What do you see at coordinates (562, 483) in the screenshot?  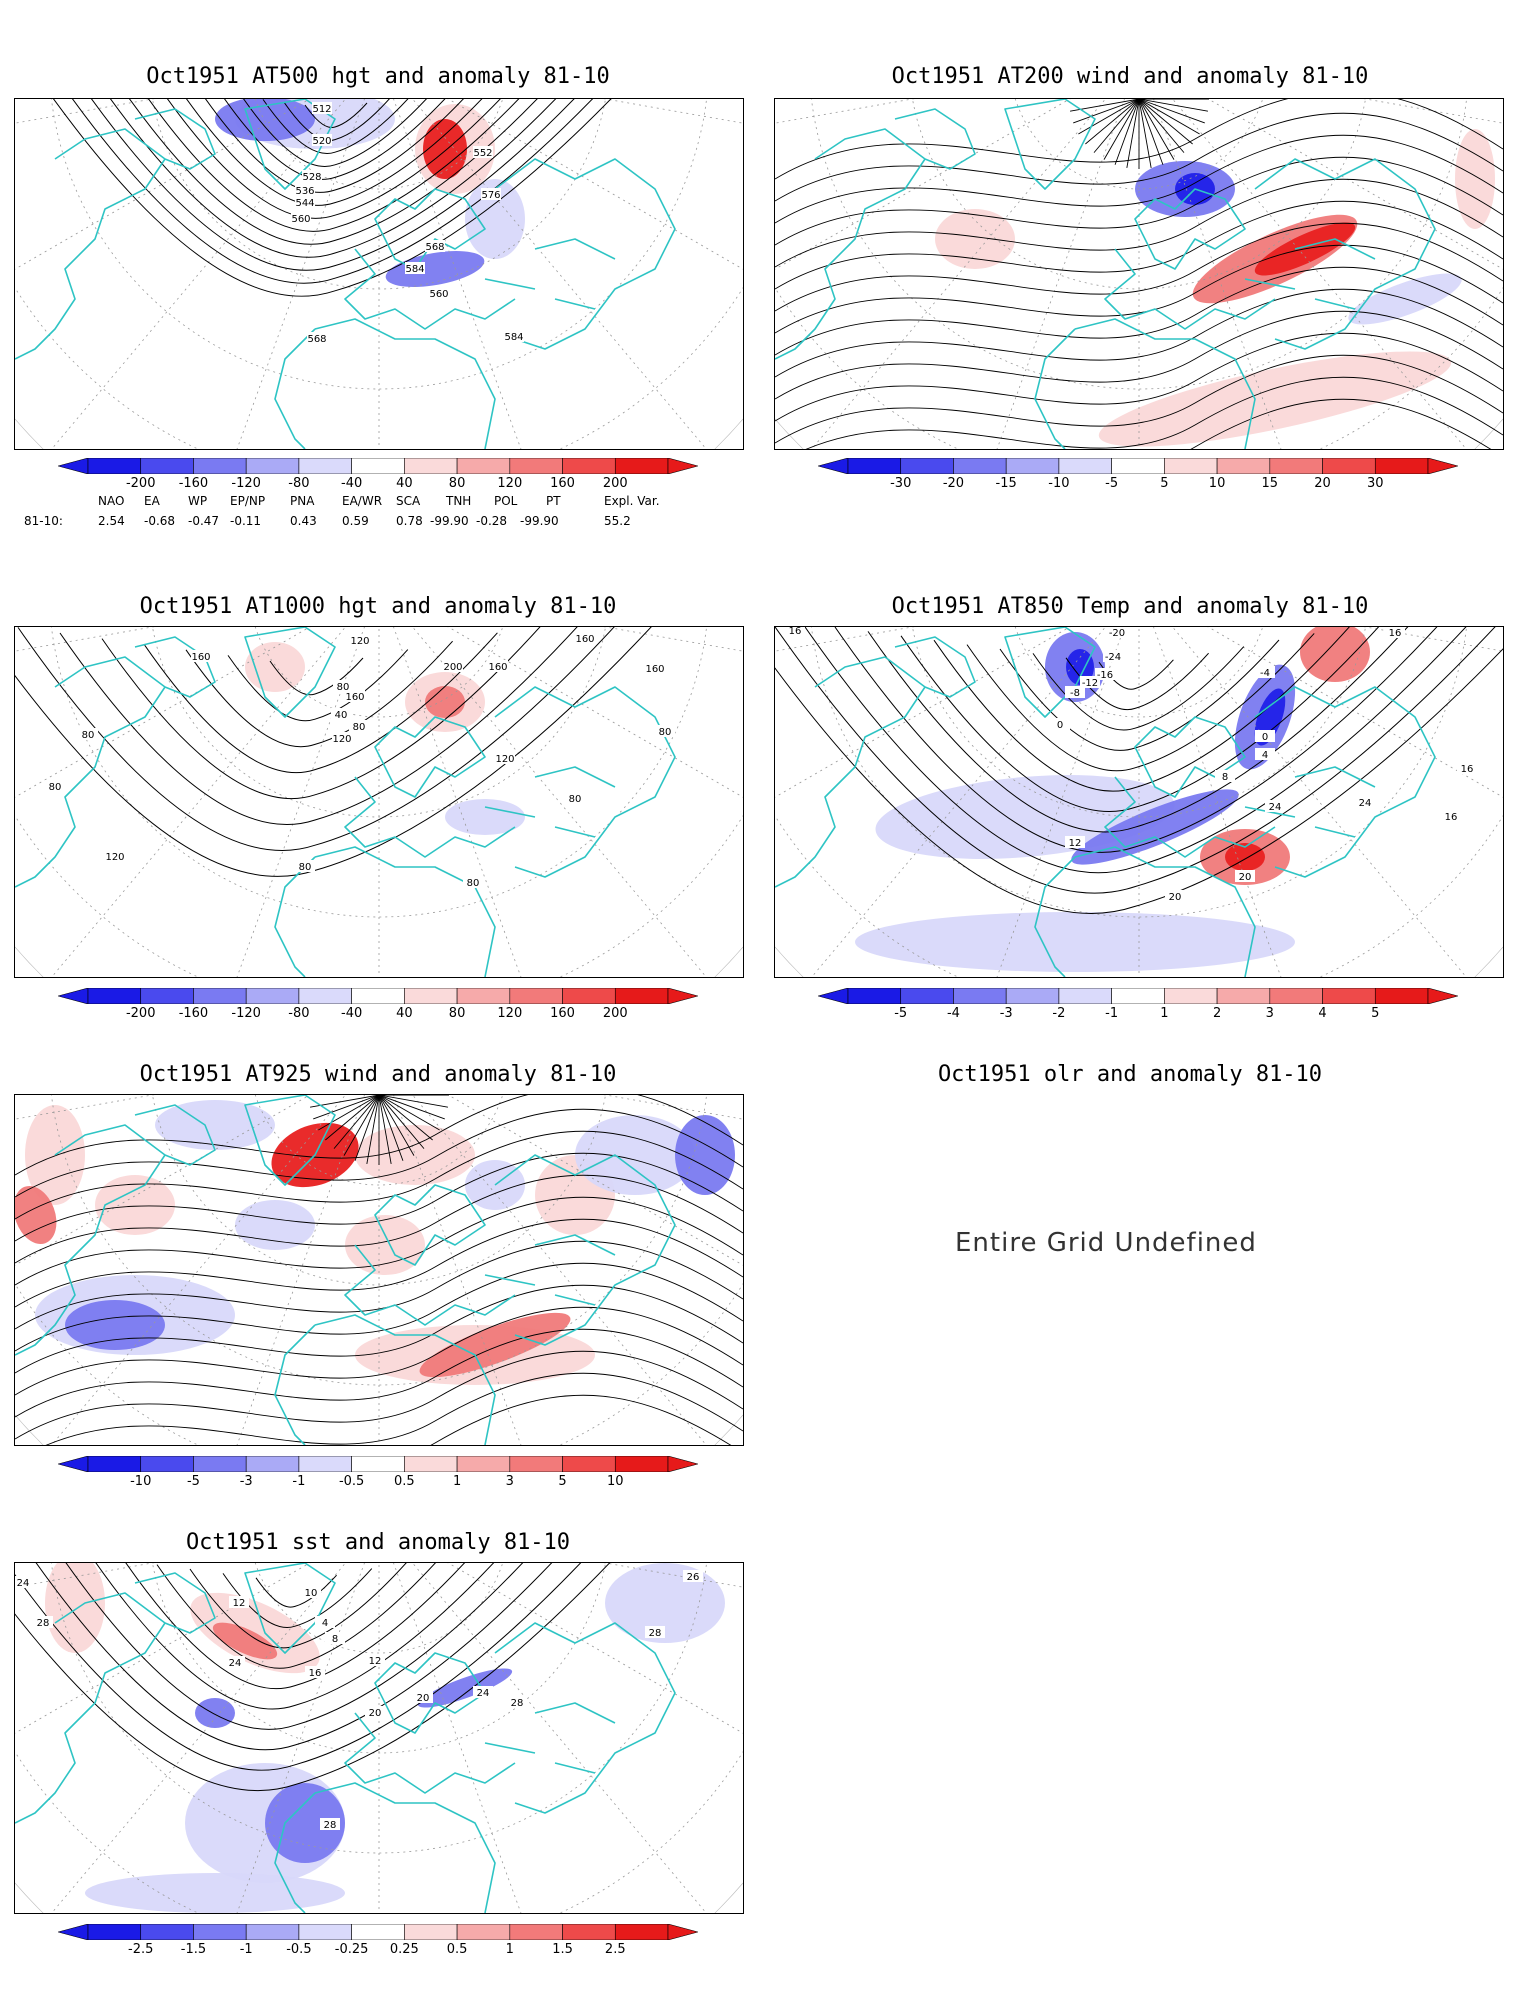 I see `colorbar-tick-label: 160` at bounding box center [562, 483].